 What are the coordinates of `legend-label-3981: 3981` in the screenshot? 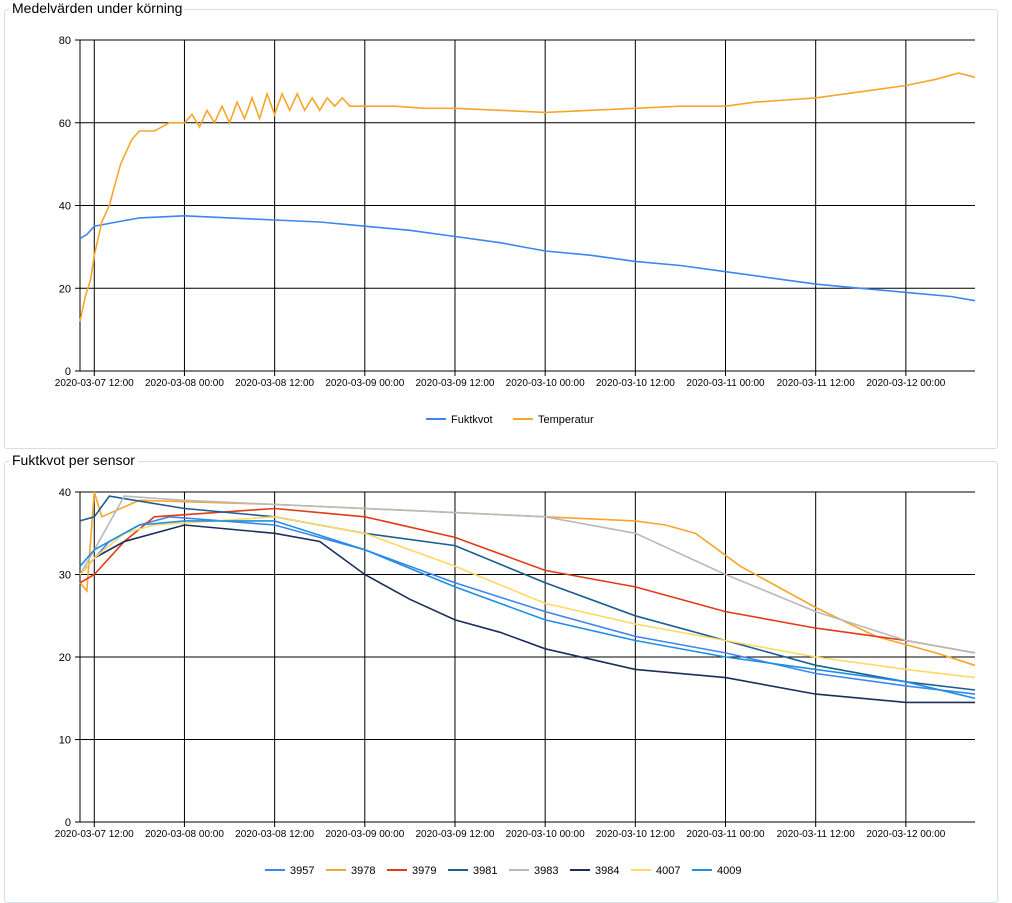 It's located at (485, 871).